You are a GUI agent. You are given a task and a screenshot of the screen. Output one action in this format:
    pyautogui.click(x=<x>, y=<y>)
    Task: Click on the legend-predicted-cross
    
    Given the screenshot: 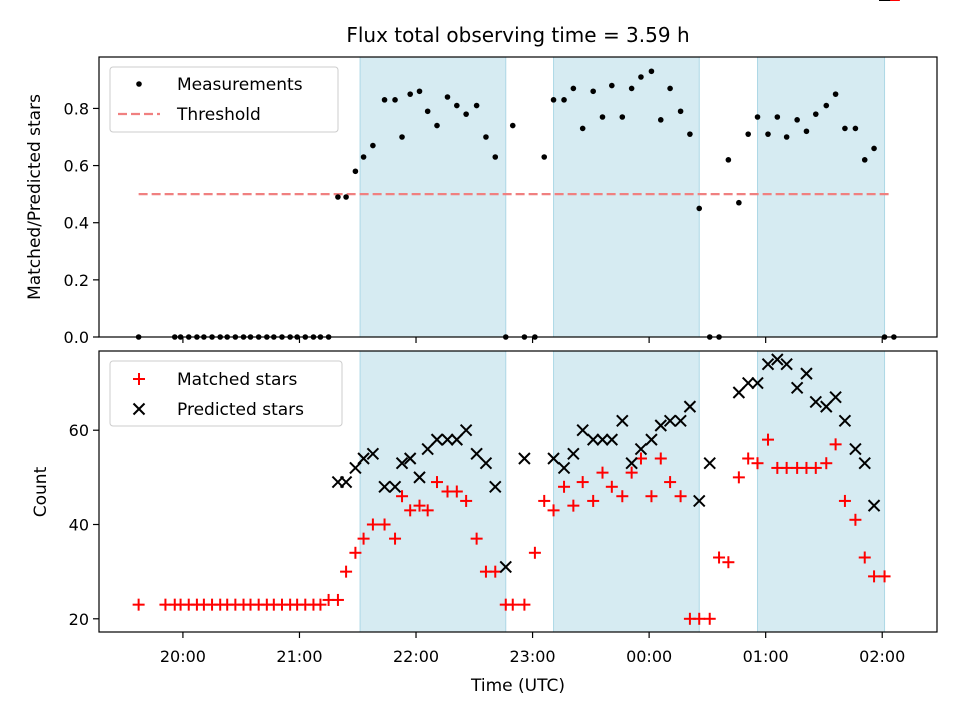 What is the action you would take?
    pyautogui.click(x=139, y=409)
    